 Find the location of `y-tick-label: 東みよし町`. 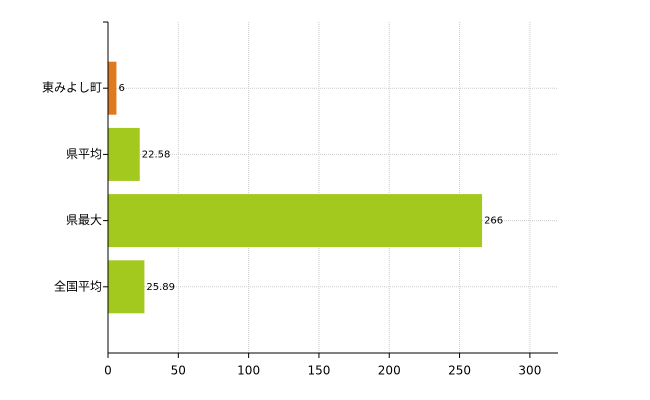

y-tick-label: 東みよし町 is located at coordinates (72, 88).